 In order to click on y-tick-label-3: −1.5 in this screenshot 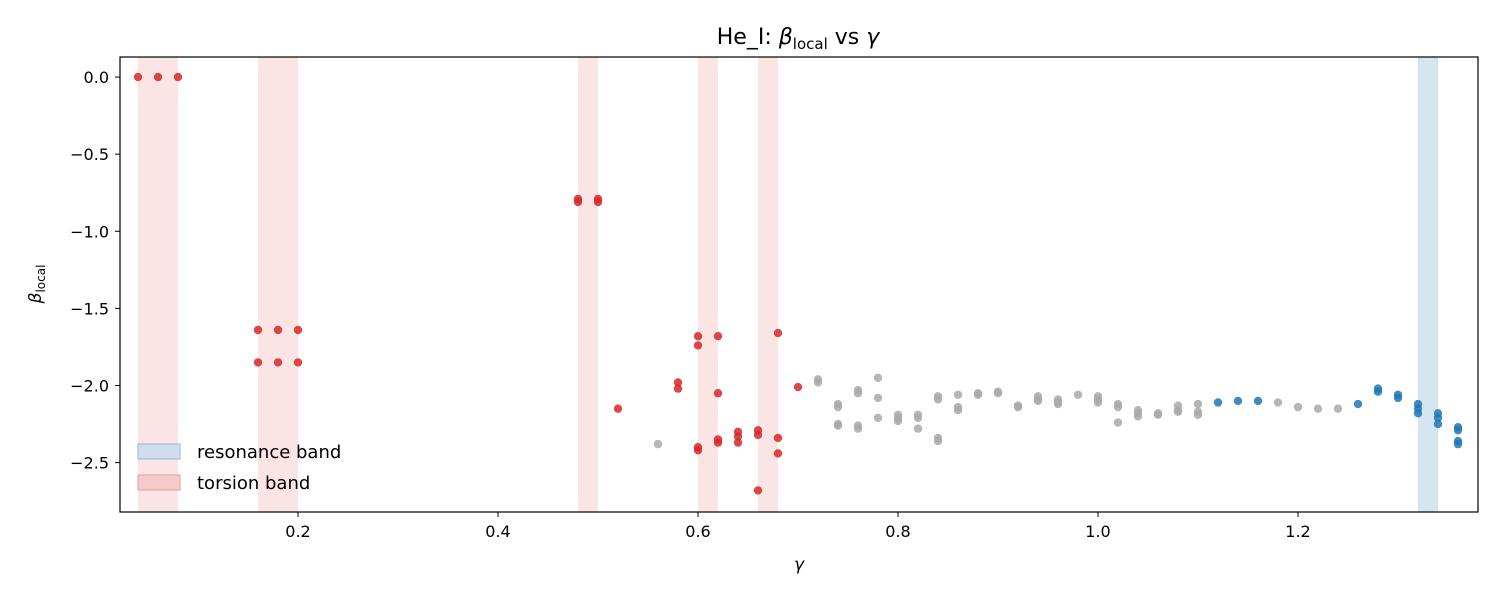, I will do `click(89, 308)`.